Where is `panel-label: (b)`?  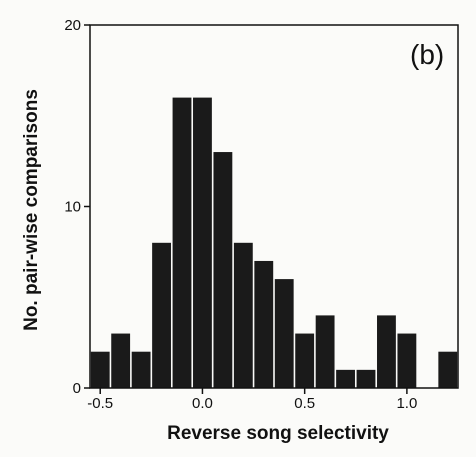 panel-label: (b) is located at coordinates (427, 54).